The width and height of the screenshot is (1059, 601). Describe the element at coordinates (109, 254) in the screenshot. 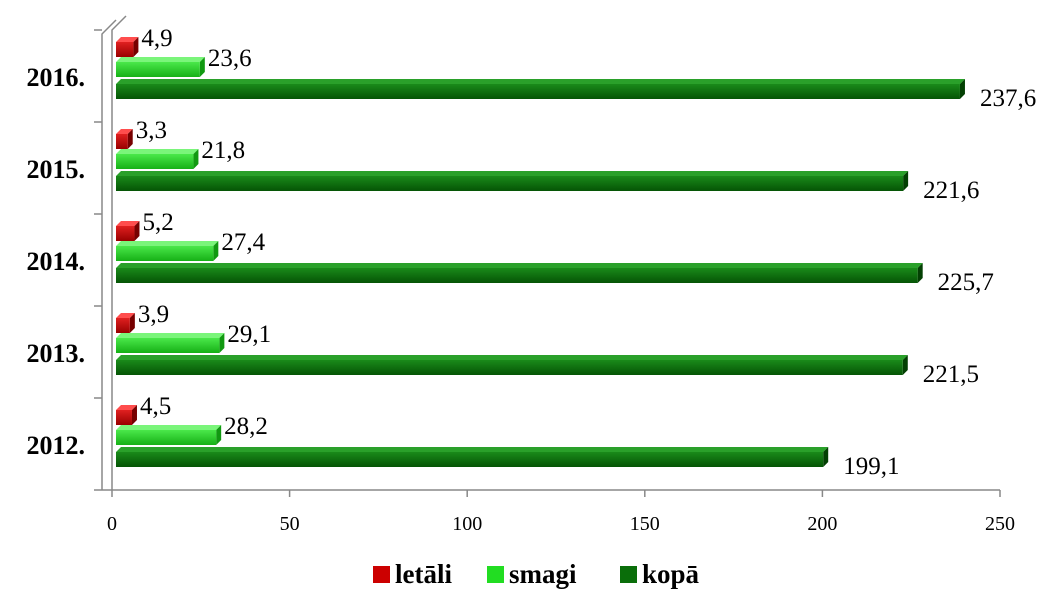

I see `y-axis-line` at that location.